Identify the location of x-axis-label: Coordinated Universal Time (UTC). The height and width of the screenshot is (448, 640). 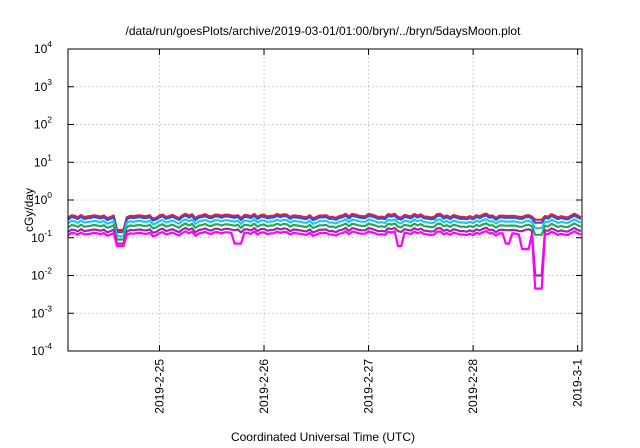
(323, 437).